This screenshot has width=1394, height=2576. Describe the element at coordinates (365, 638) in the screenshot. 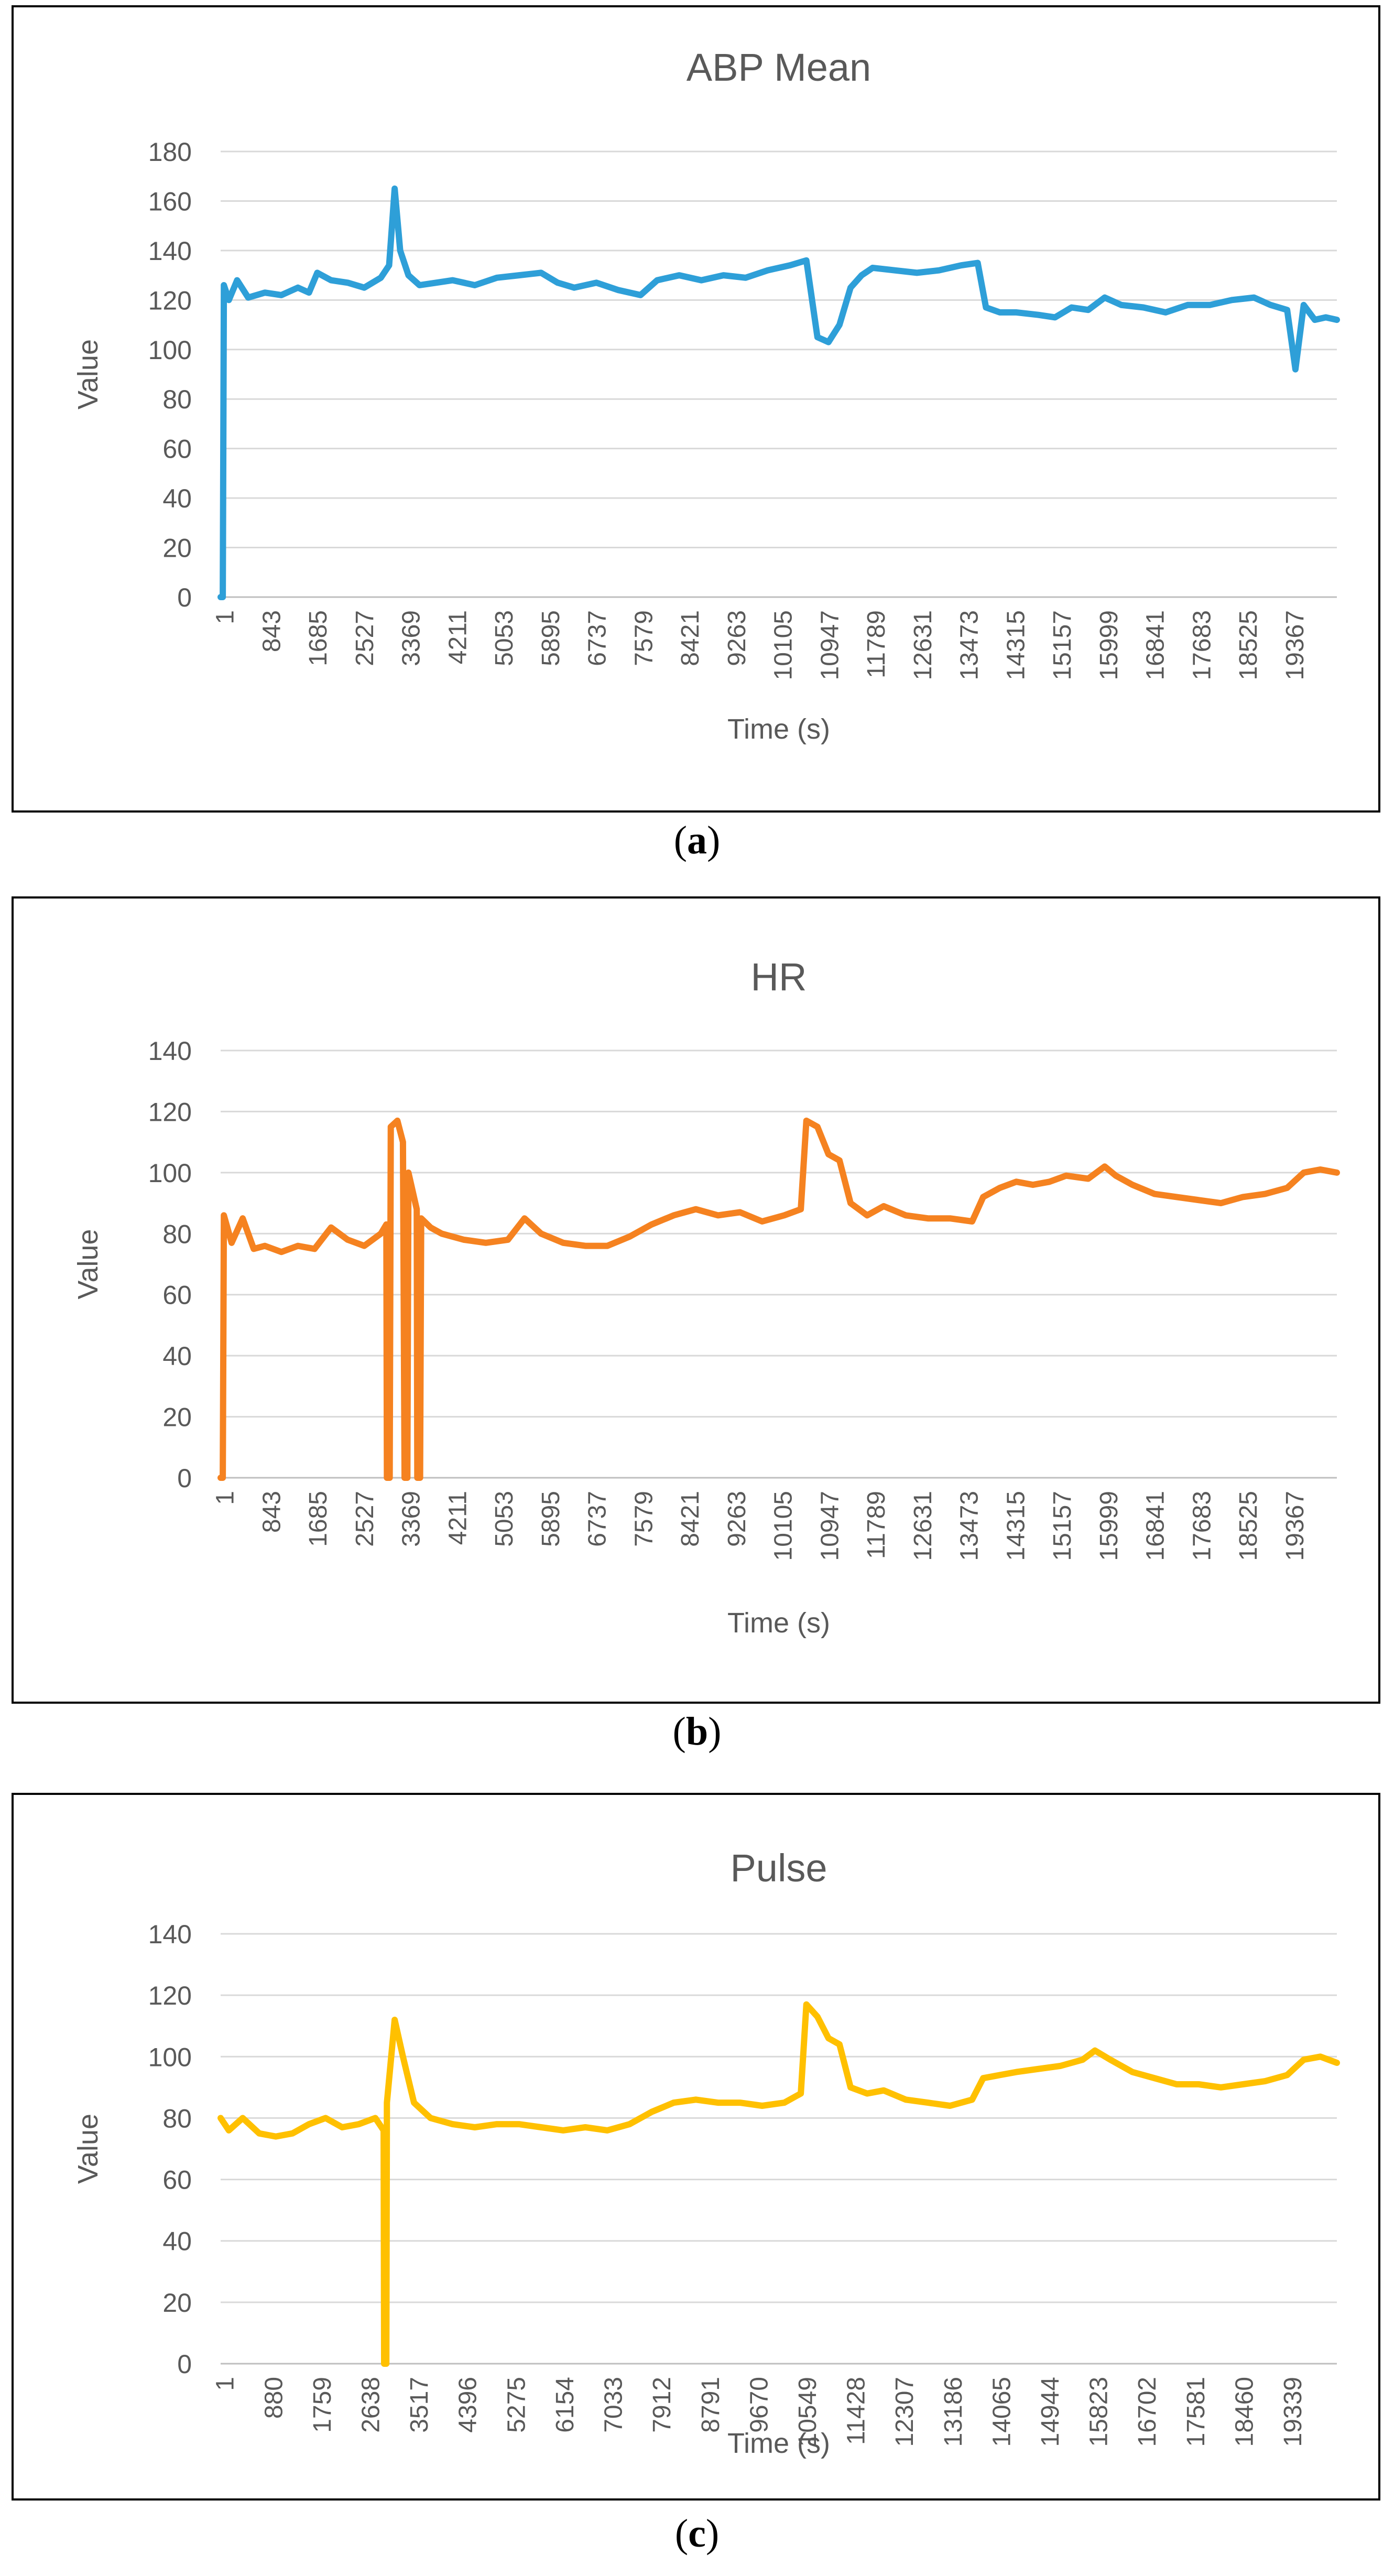

I see `abp-x-tick-label: 2527` at that location.